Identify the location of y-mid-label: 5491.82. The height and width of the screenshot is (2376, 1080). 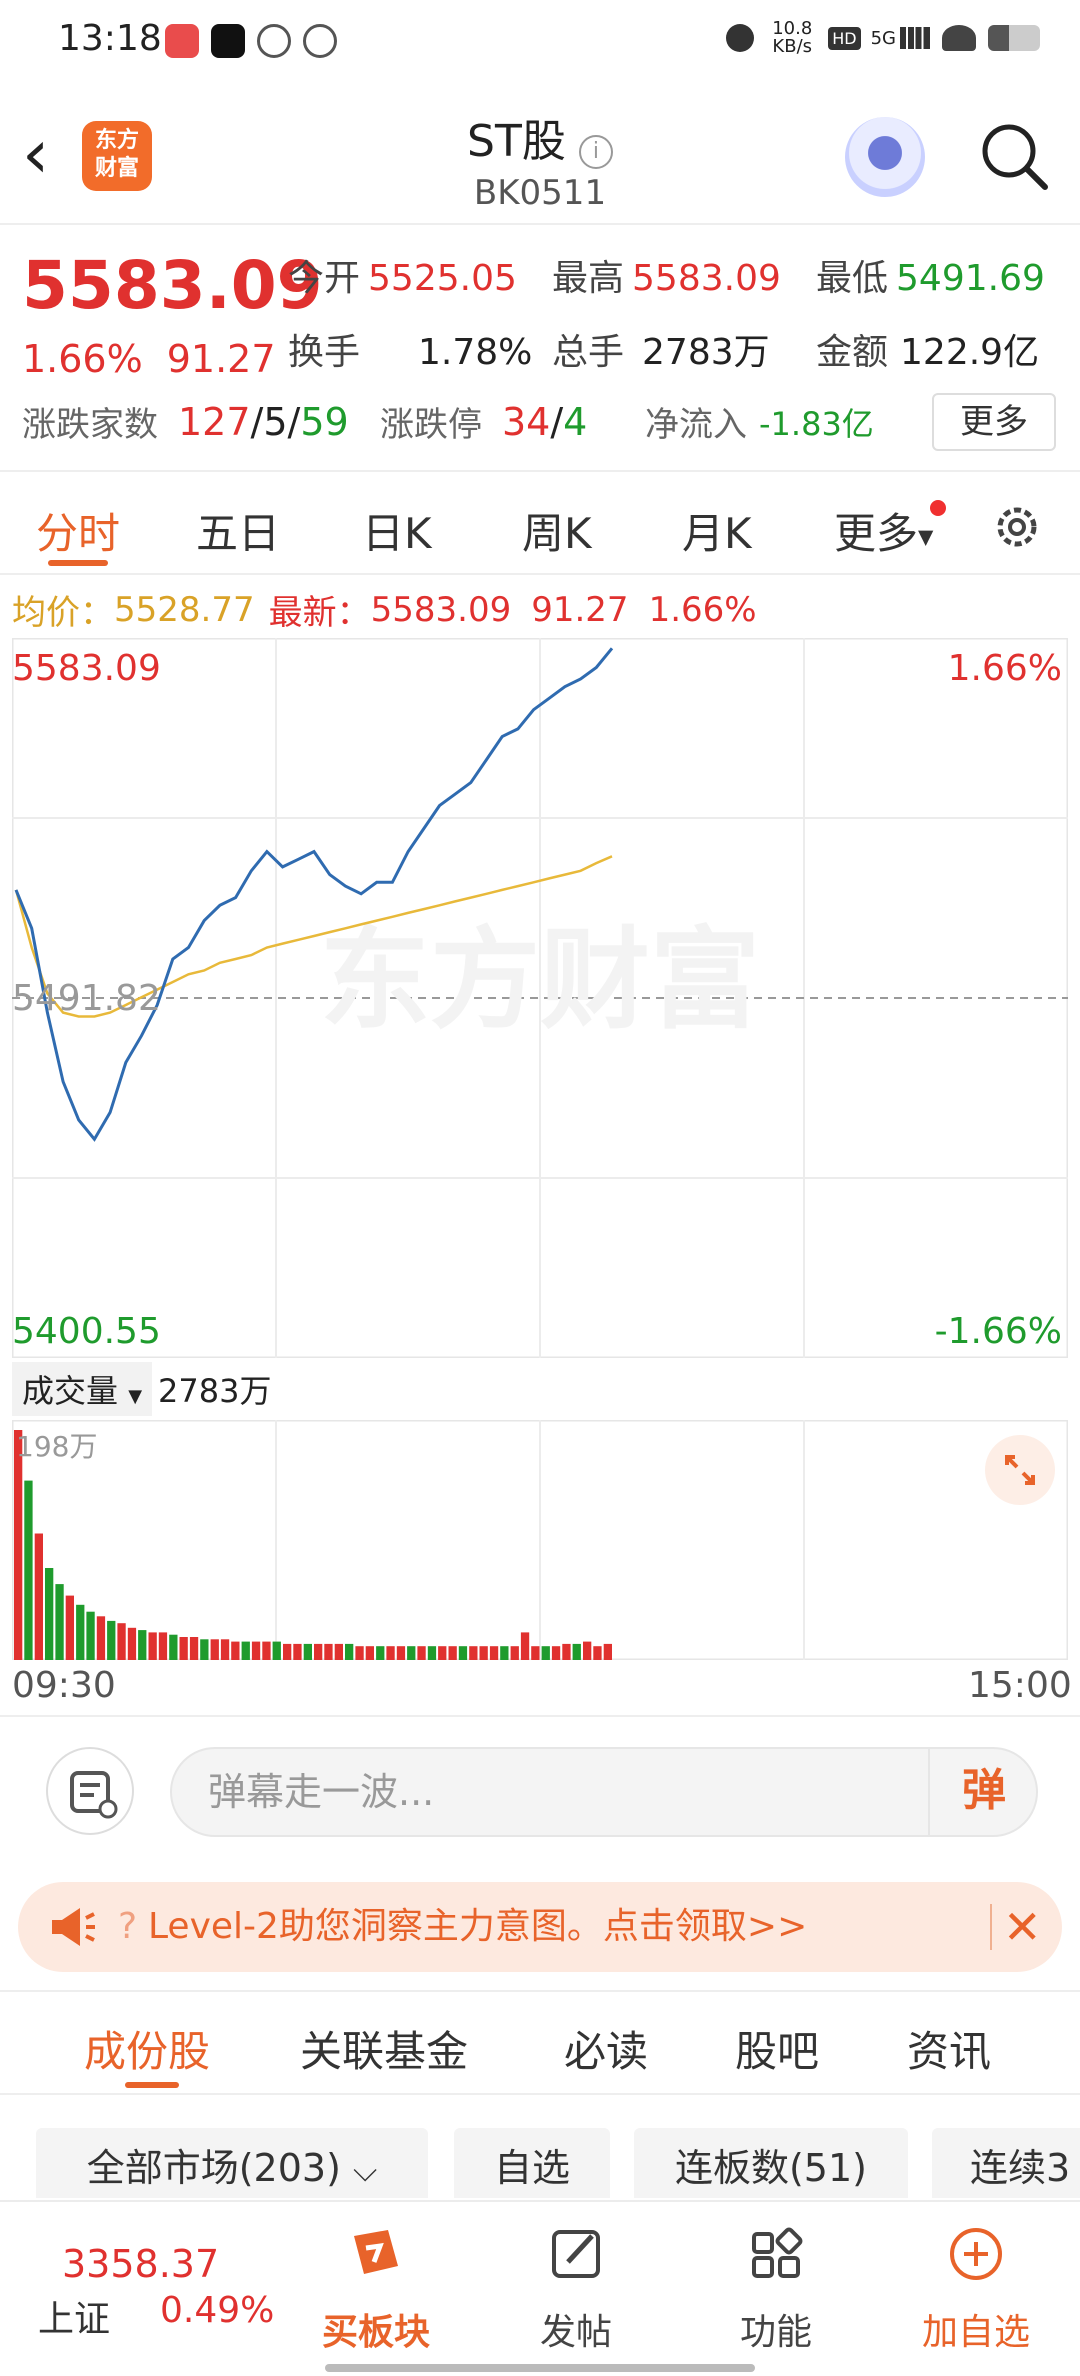
(86, 998).